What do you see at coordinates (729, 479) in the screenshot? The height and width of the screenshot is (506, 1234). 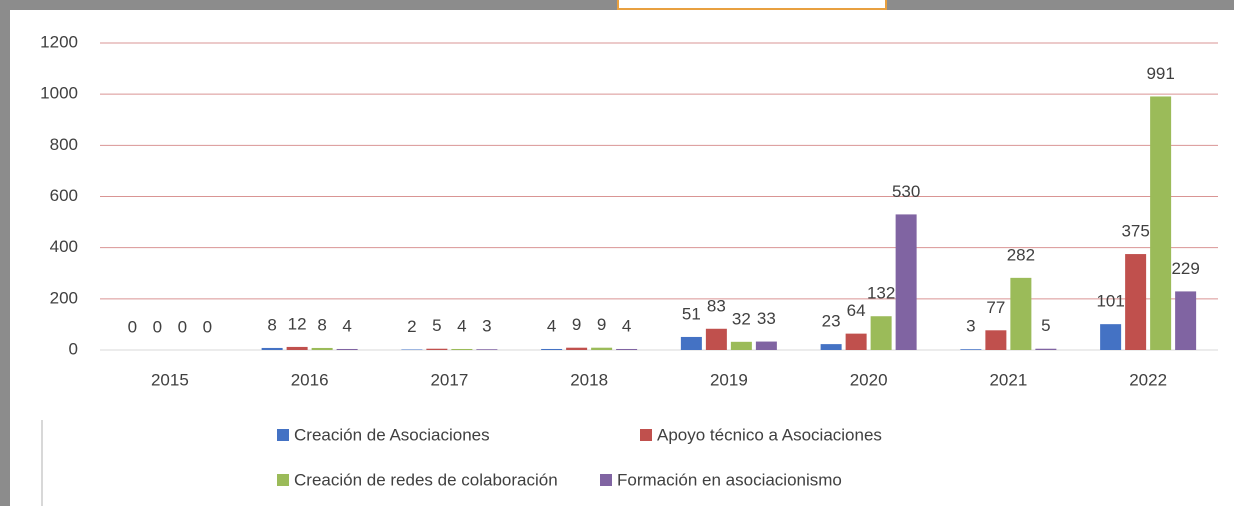 I see `legend-label: Formación en asociacionismo` at bounding box center [729, 479].